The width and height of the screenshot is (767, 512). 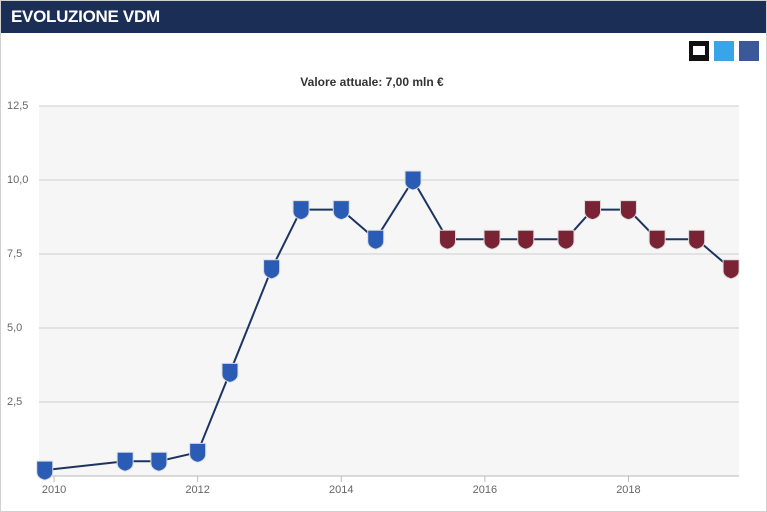 What do you see at coordinates (197, 490) in the screenshot?
I see `x-tick-label: 2012` at bounding box center [197, 490].